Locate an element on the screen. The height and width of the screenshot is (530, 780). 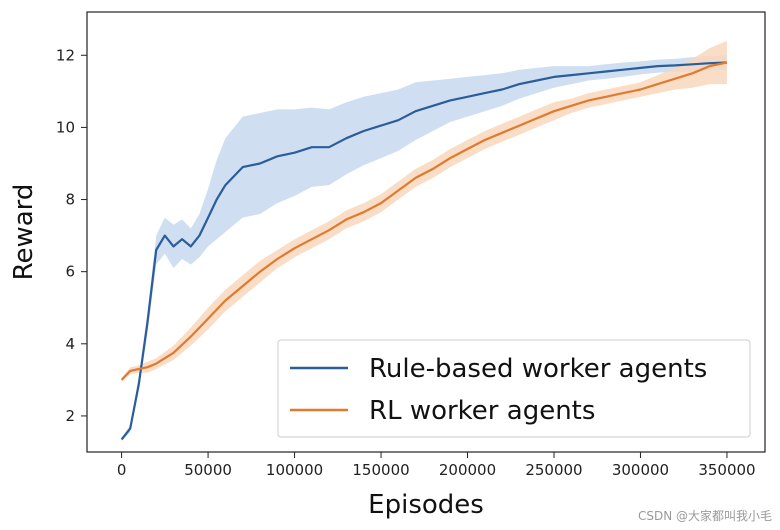
x-tick-label: 0 is located at coordinates (122, 470).